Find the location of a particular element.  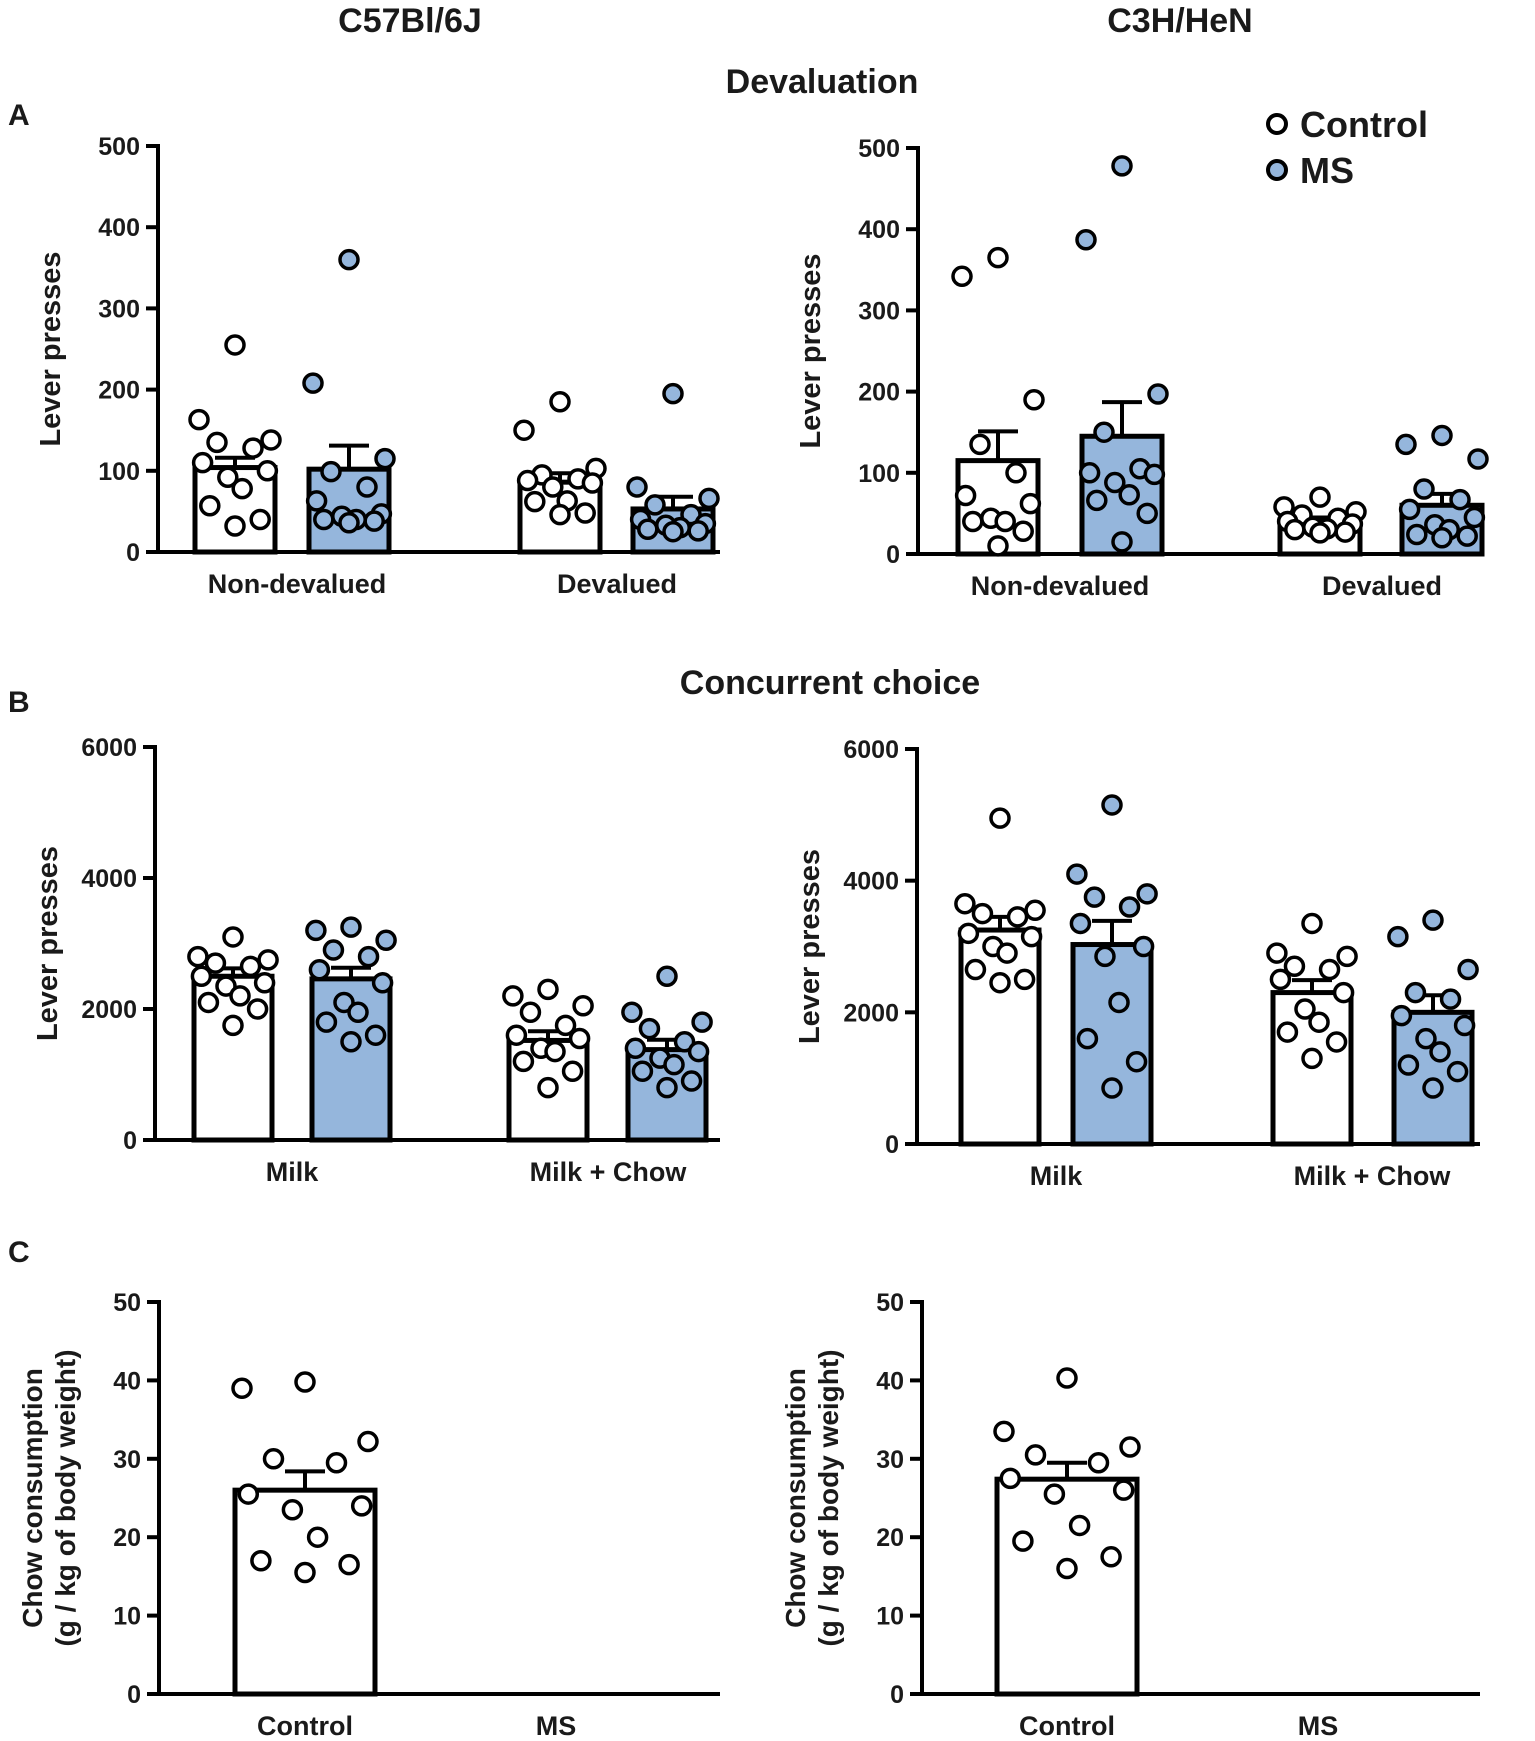

y-axis-label: Lever presses is located at coordinates (48, 943).